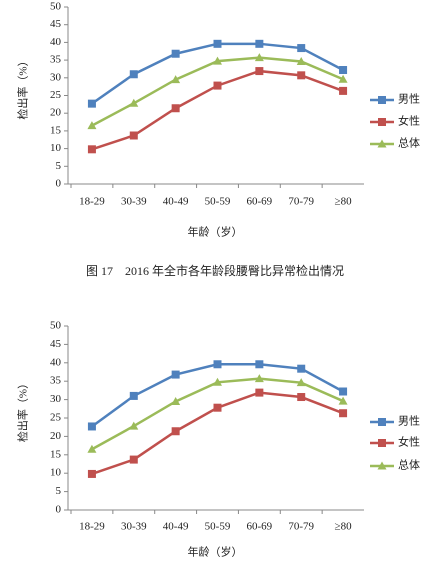 The height and width of the screenshot is (571, 434). What do you see at coordinates (215, 270) in the screenshot?
I see `caption: 图 17 2016 年全市各年龄段腰臀比异常检出情况` at bounding box center [215, 270].